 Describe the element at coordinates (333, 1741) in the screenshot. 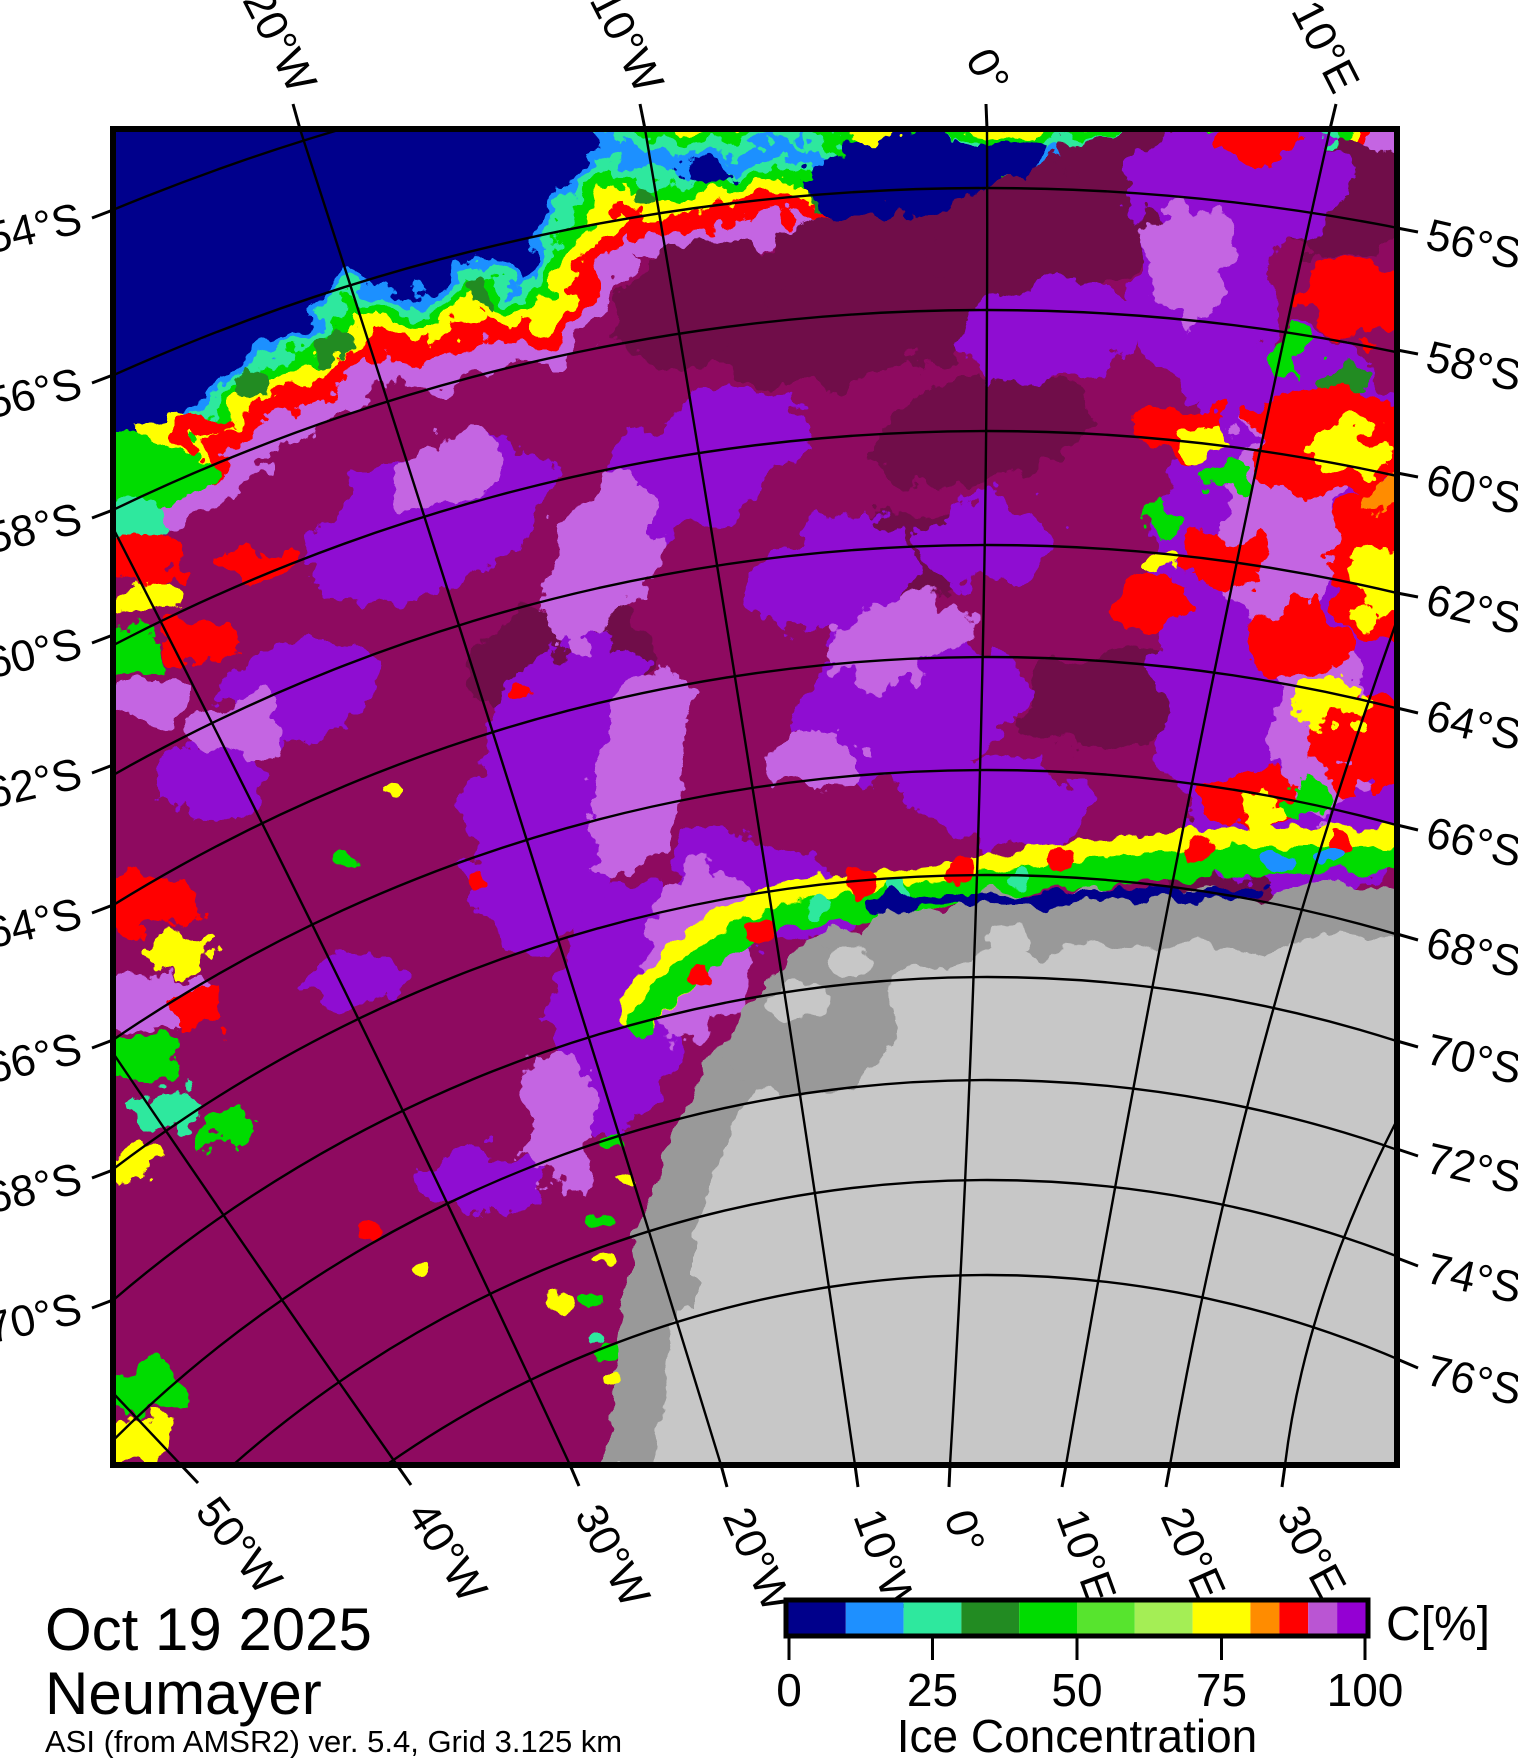

I see `map-source: ASI (from AMSR2) ver. 5.4, Grid 3.125 km` at that location.